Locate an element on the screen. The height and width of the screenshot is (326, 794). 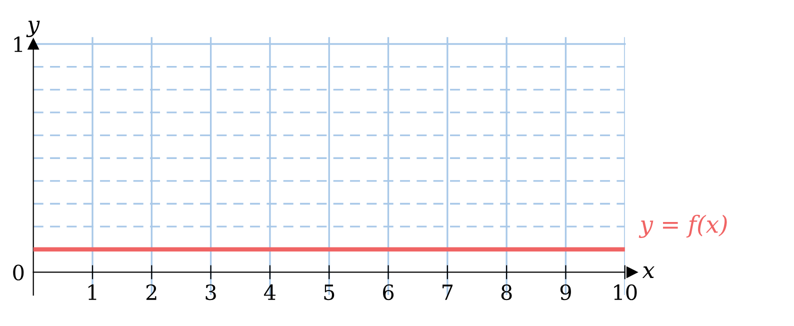
x-tick-label: 4 is located at coordinates (270, 292).